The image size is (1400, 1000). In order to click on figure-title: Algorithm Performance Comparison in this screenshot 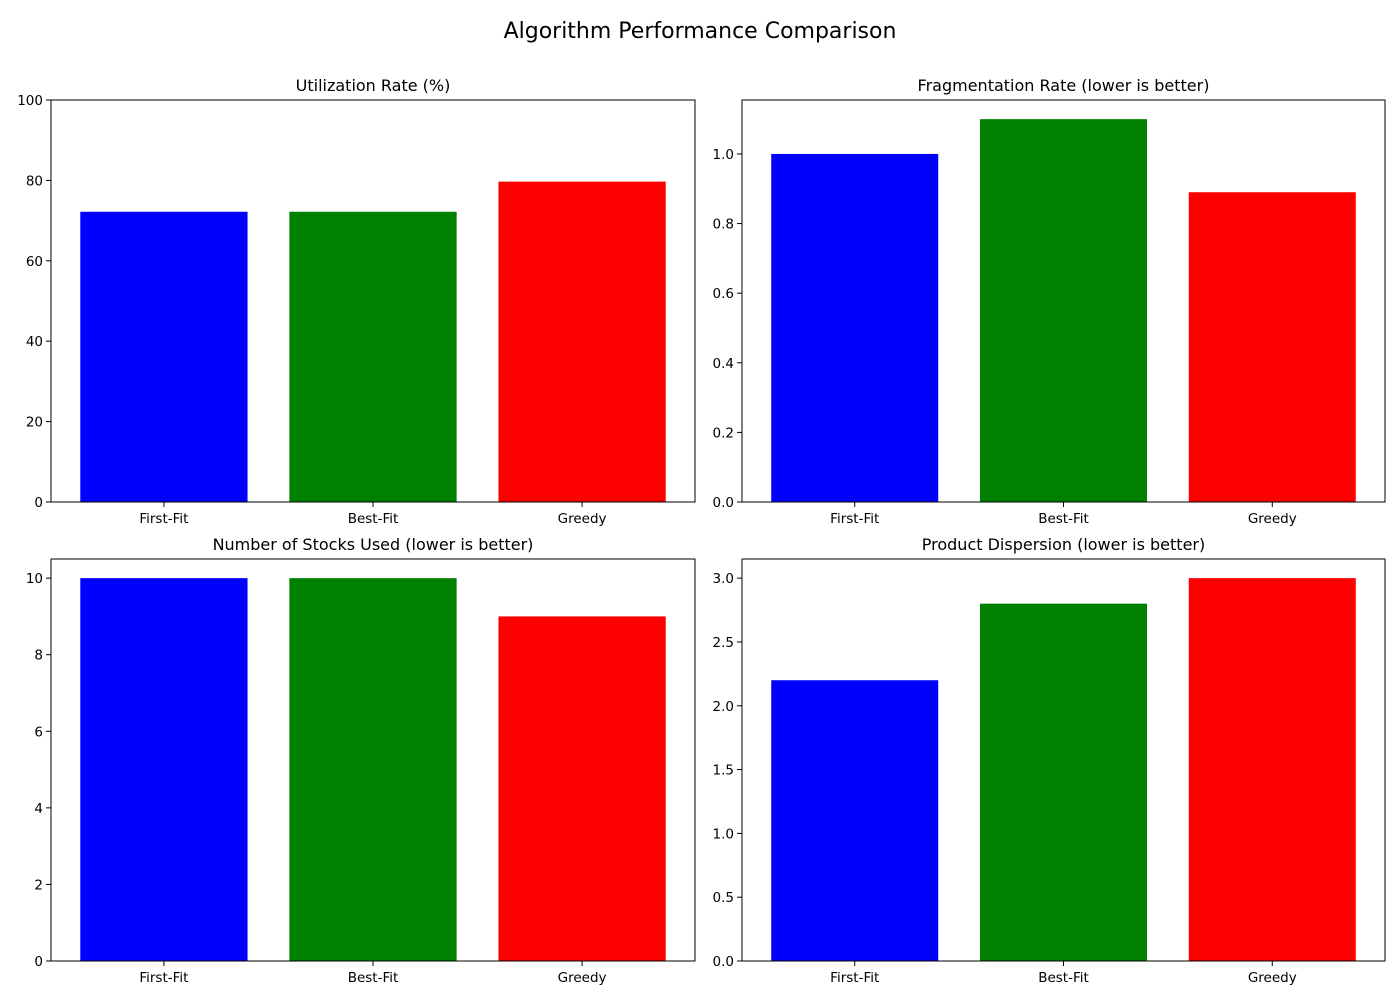, I will do `click(700, 31)`.